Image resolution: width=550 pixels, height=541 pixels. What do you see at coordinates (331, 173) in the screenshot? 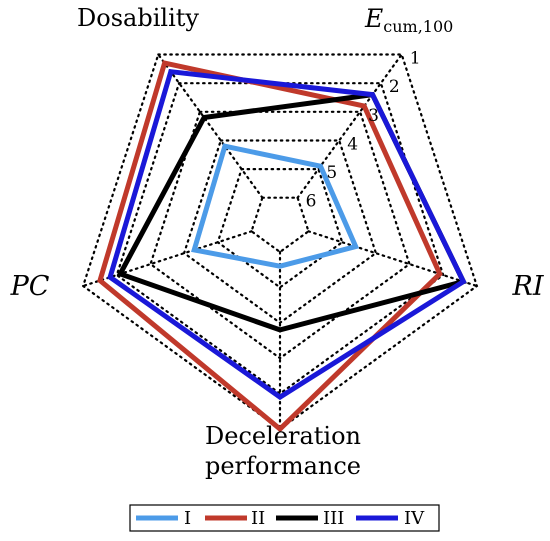
I see `ring-tick-label-5: 5` at bounding box center [331, 173].